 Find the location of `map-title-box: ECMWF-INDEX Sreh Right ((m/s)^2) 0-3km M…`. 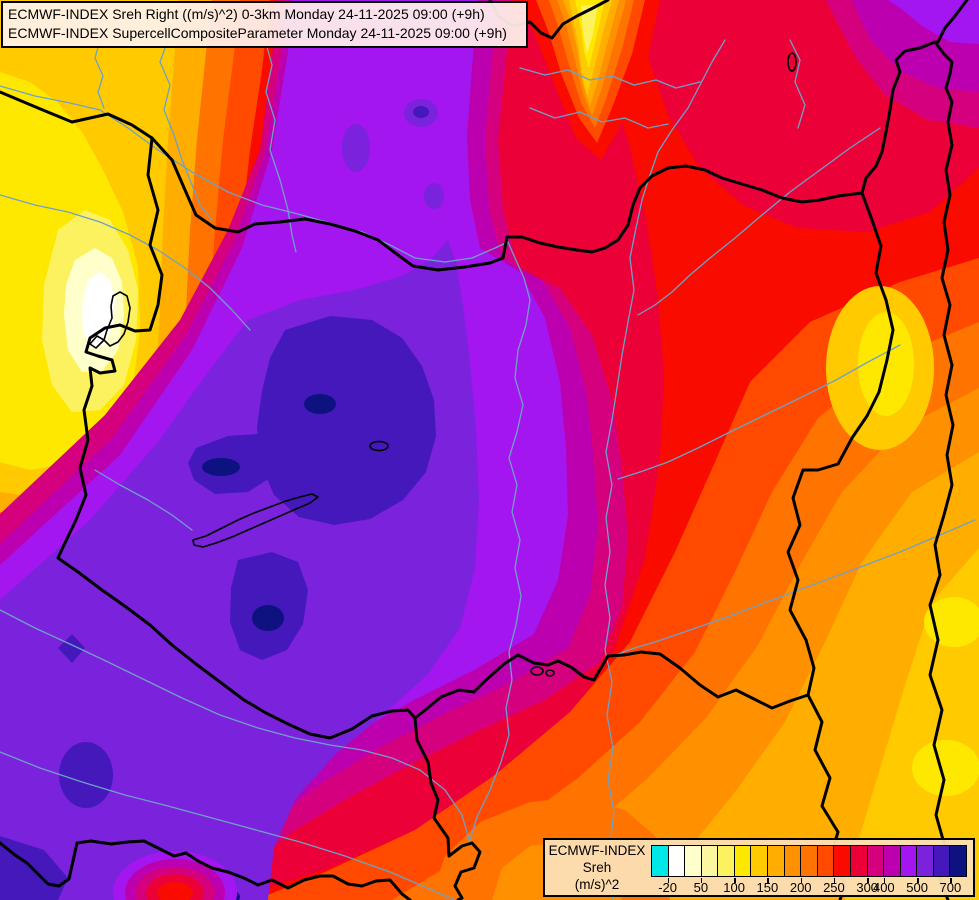

map-title-box: ECMWF-INDEX Sreh Right ((m/s)^2) 0-3km M… is located at coordinates (264, 24).